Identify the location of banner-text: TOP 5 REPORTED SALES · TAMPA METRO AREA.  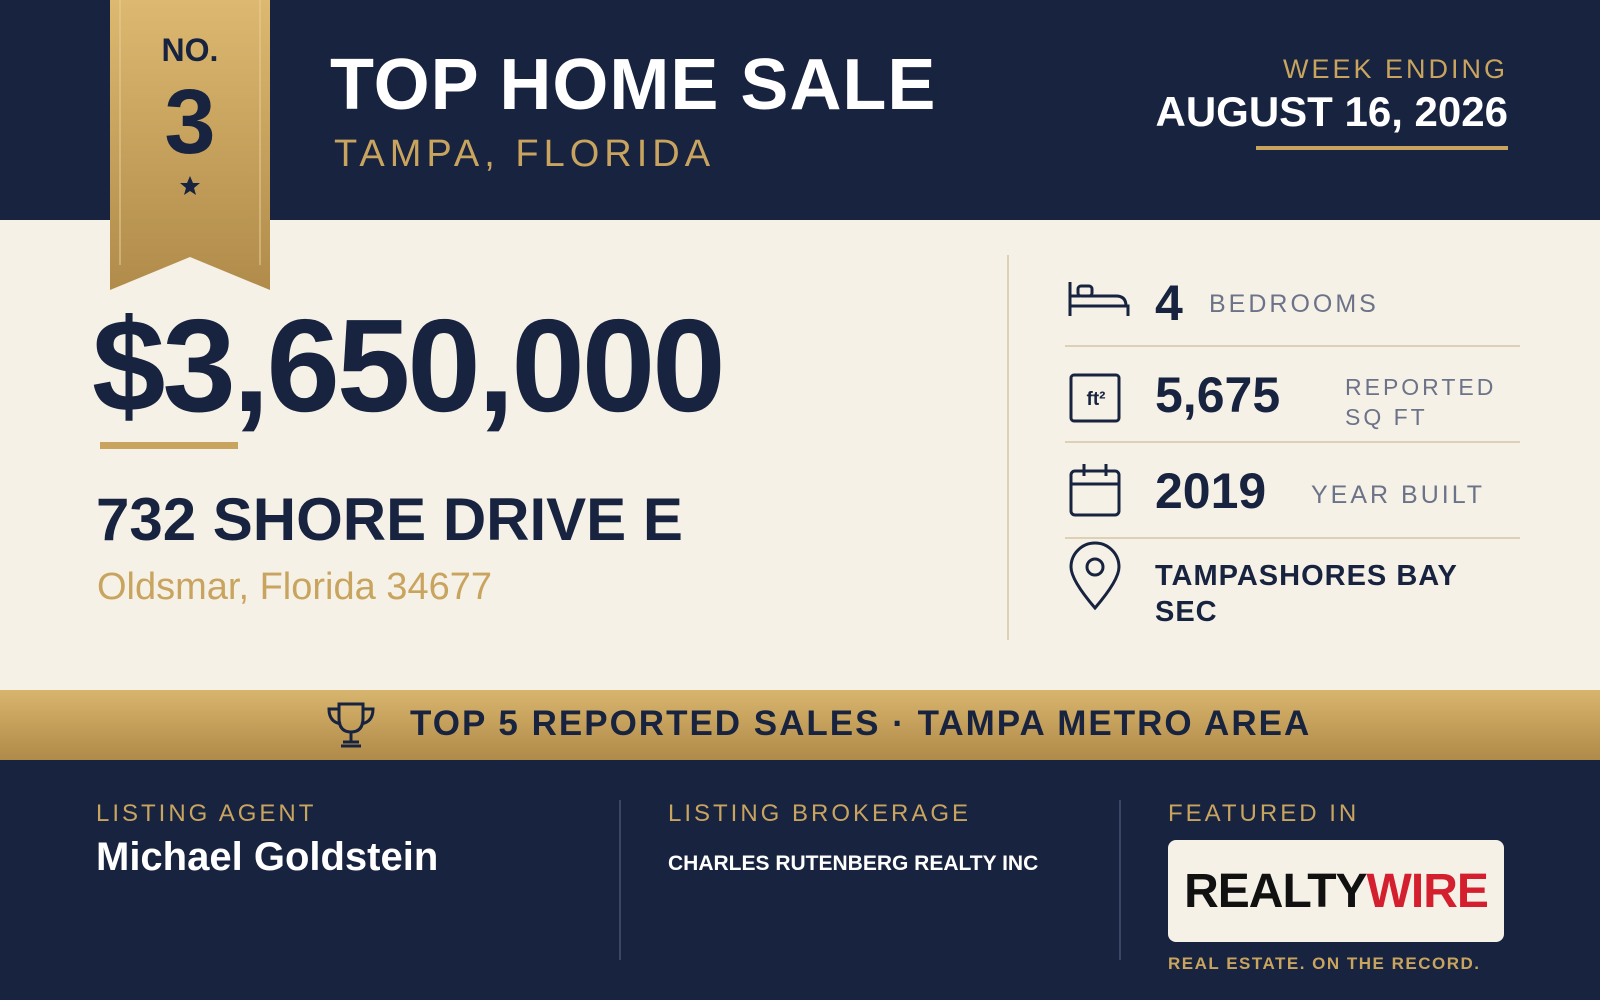
(861, 723).